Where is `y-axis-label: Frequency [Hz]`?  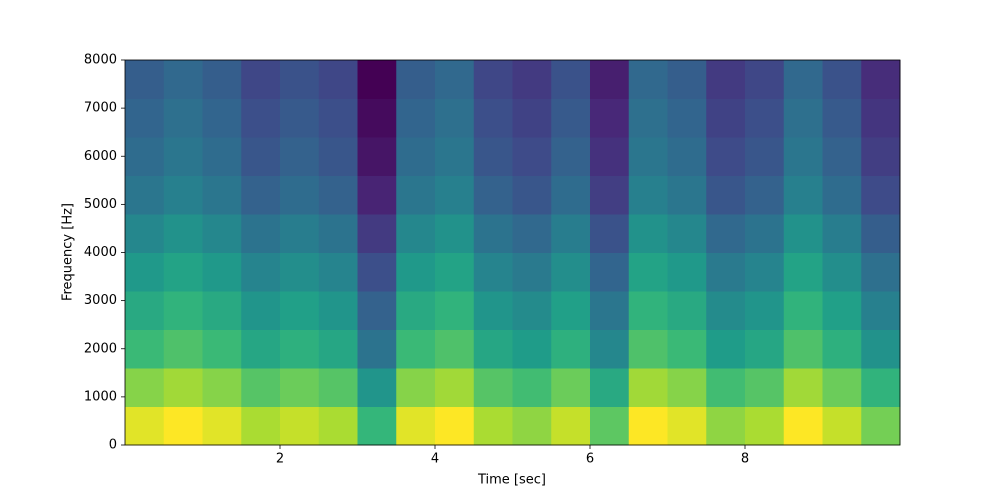
y-axis-label: Frequency [Hz] is located at coordinates (68, 252).